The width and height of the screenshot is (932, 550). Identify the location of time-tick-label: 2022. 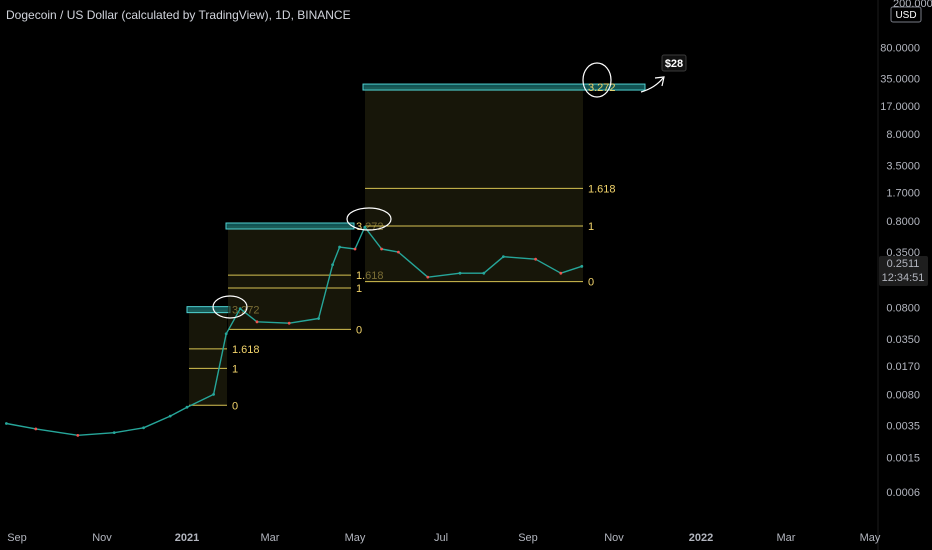
(701, 538).